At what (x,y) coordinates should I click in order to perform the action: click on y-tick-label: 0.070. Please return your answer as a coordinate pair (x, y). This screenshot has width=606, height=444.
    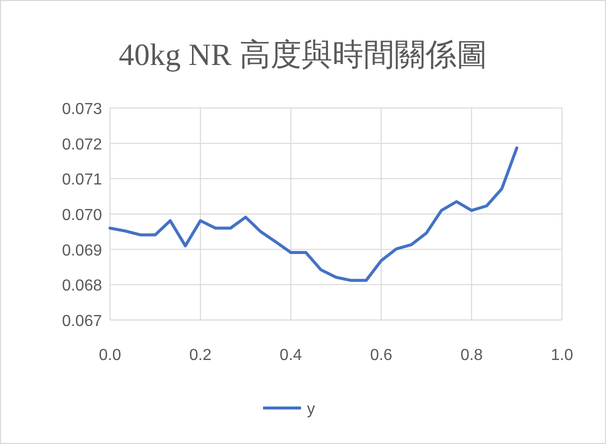
    Looking at the image, I should click on (82, 215).